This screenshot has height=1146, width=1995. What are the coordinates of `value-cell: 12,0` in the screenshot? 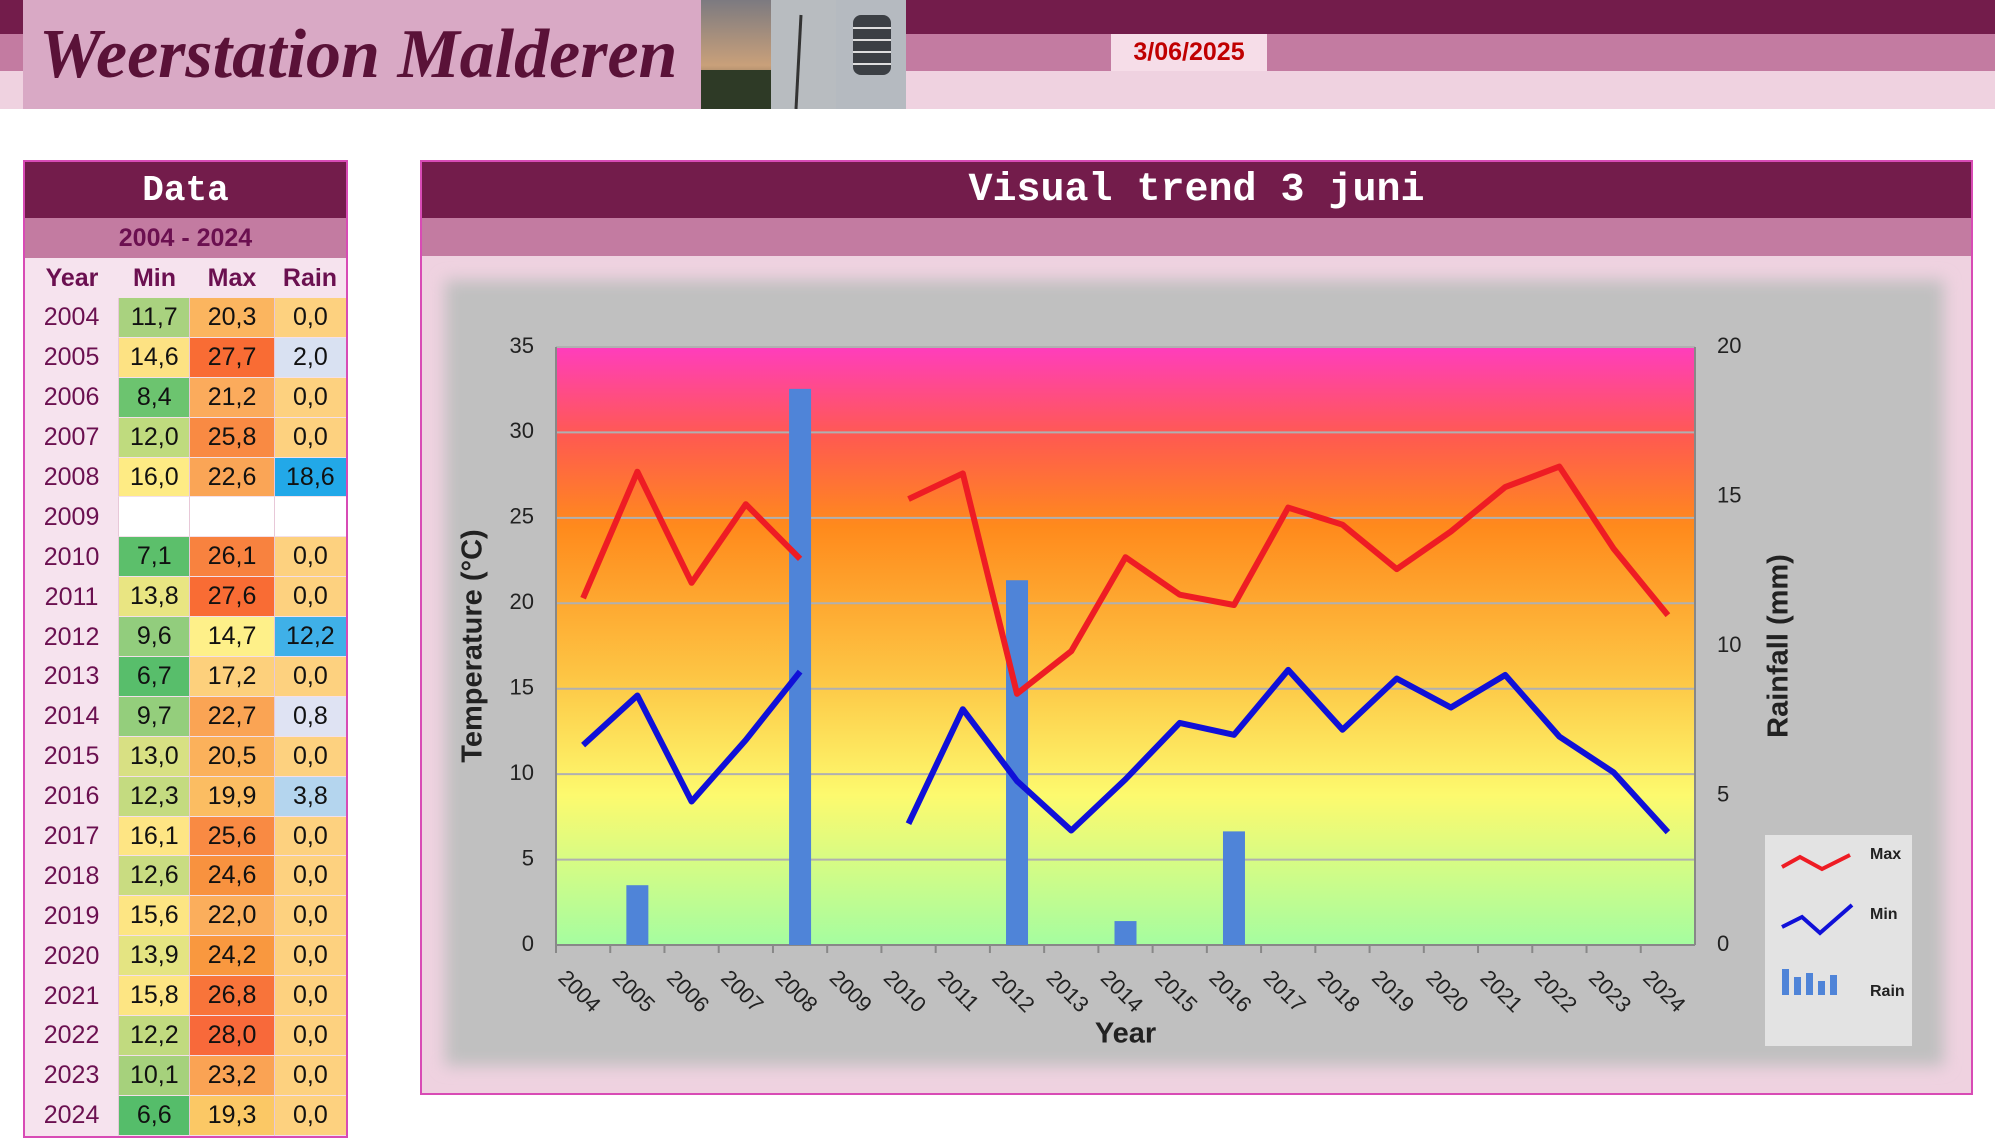 It's located at (154, 437).